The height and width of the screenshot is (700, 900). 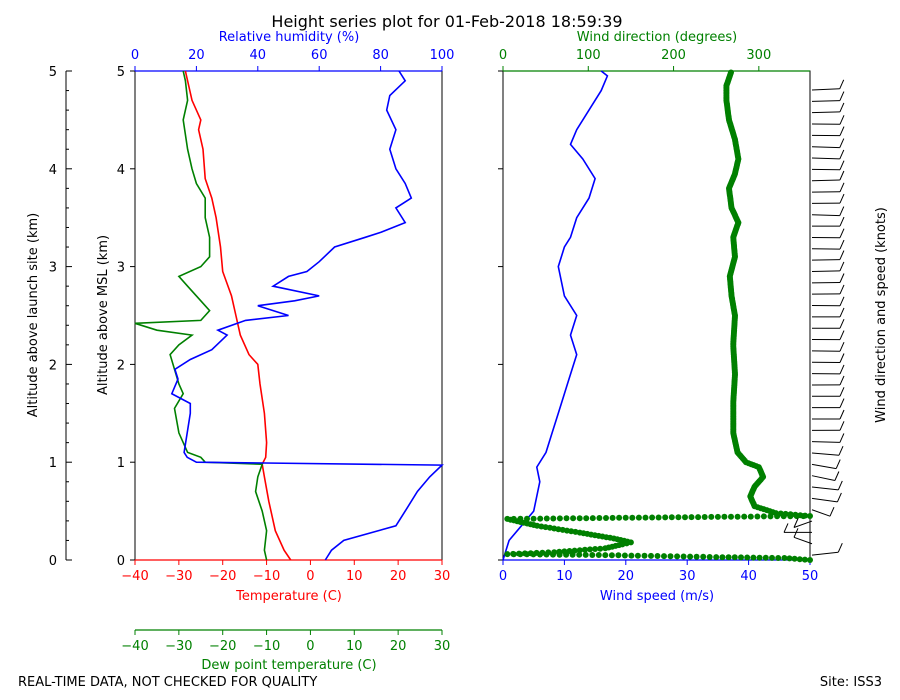 What do you see at coordinates (555, 315) in the screenshot?
I see `wind-speed-line` at bounding box center [555, 315].